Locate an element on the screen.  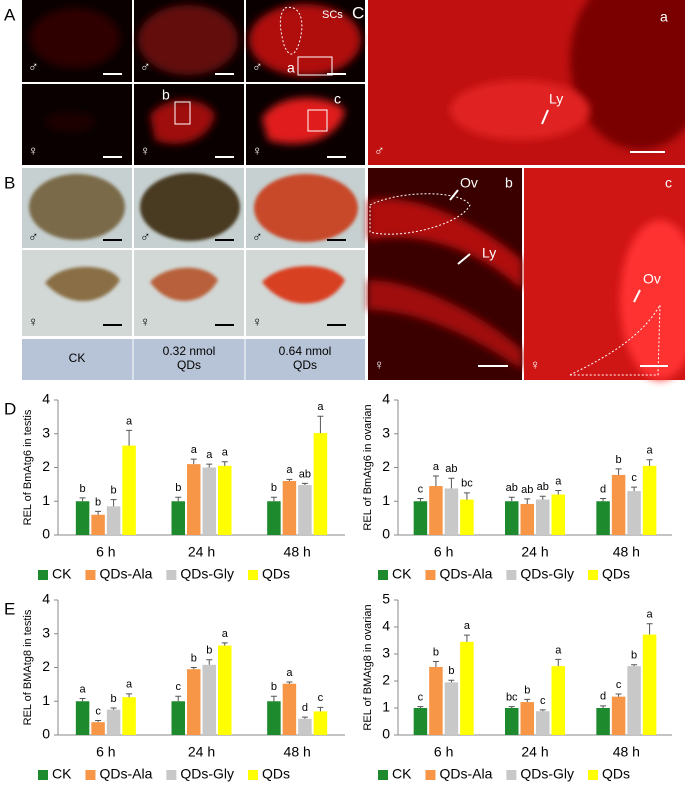
significance-letter: ab is located at coordinates (543, 487).